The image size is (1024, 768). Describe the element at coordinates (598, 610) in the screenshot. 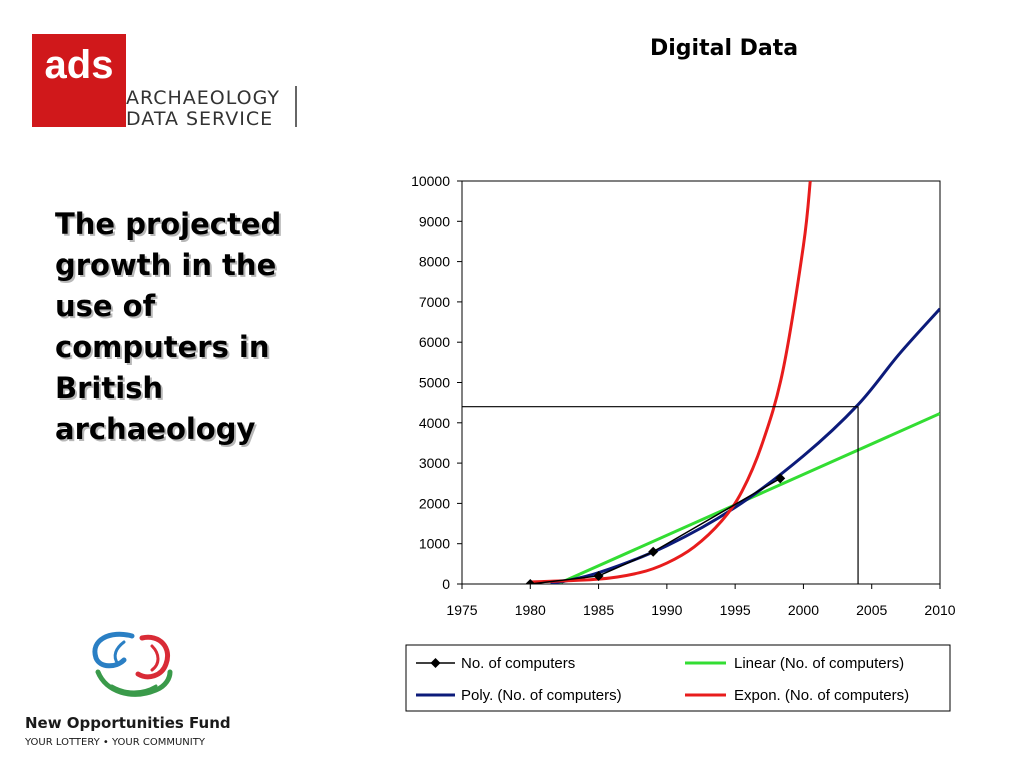

I see `x-tick-label: 1985` at that location.